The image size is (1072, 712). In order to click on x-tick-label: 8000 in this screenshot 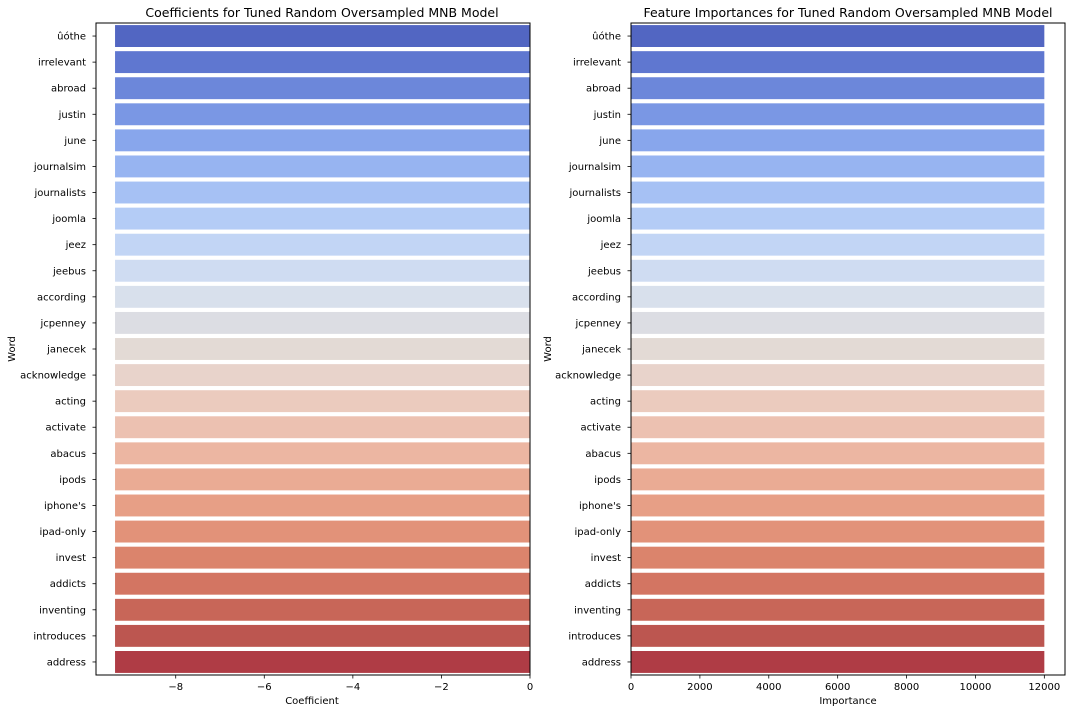, I will do `click(906, 687)`.